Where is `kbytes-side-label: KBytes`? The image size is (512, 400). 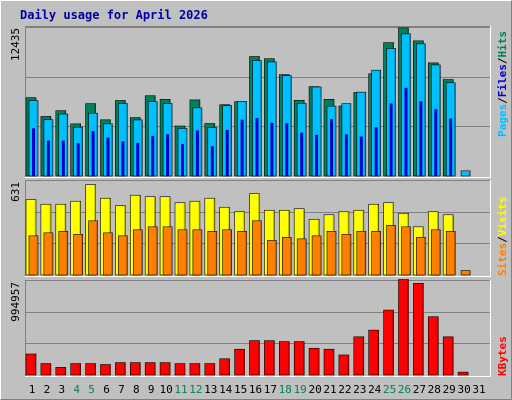 kbytes-side-label: KBytes is located at coordinates (502, 356).